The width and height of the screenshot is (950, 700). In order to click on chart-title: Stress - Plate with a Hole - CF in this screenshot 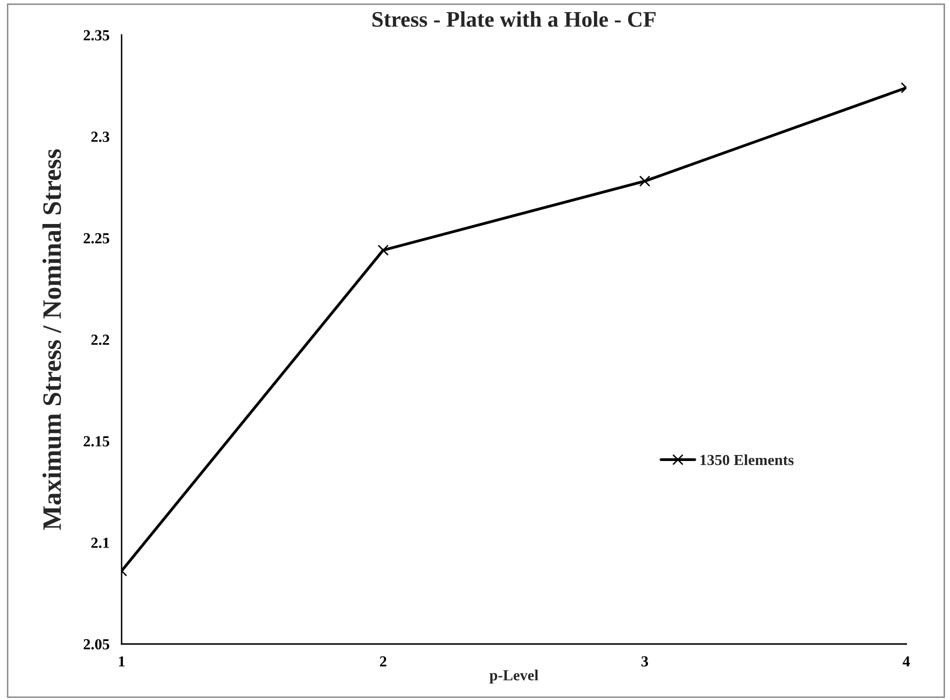, I will do `click(514, 19)`.